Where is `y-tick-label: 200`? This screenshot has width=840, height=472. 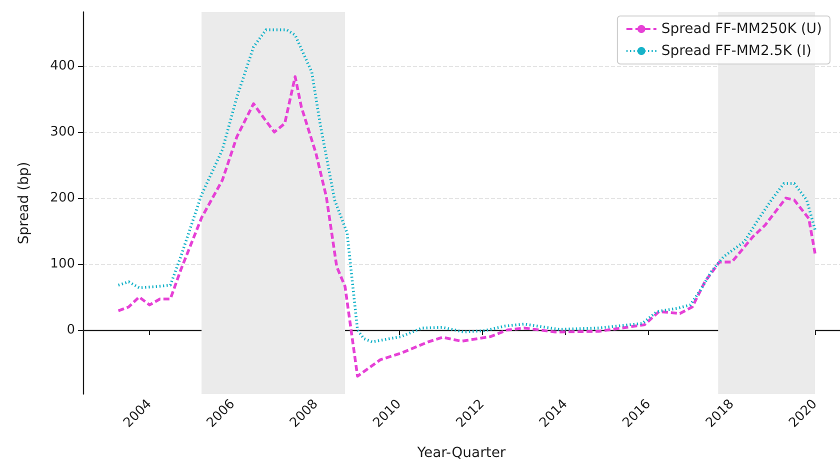
y-tick-label: 200 is located at coordinates (62, 198).